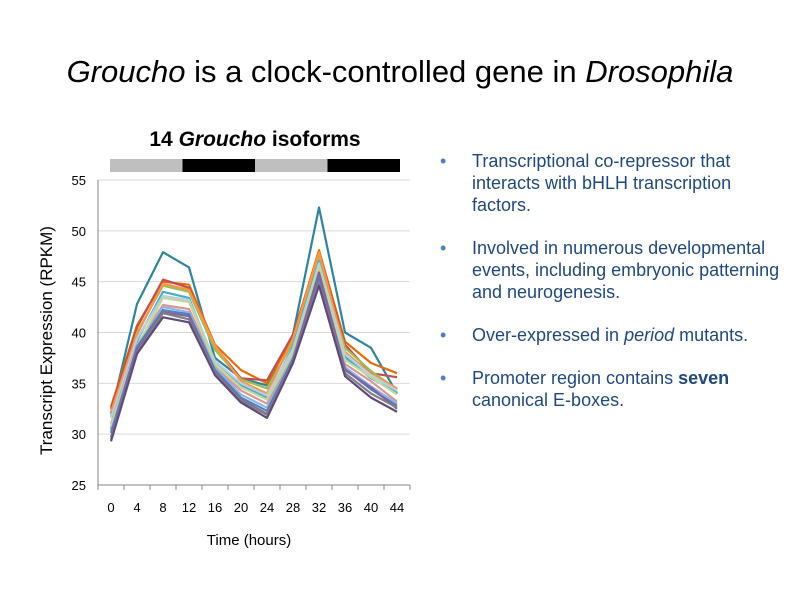  Describe the element at coordinates (79, 282) in the screenshot. I see `y-tick-label: 45` at that location.